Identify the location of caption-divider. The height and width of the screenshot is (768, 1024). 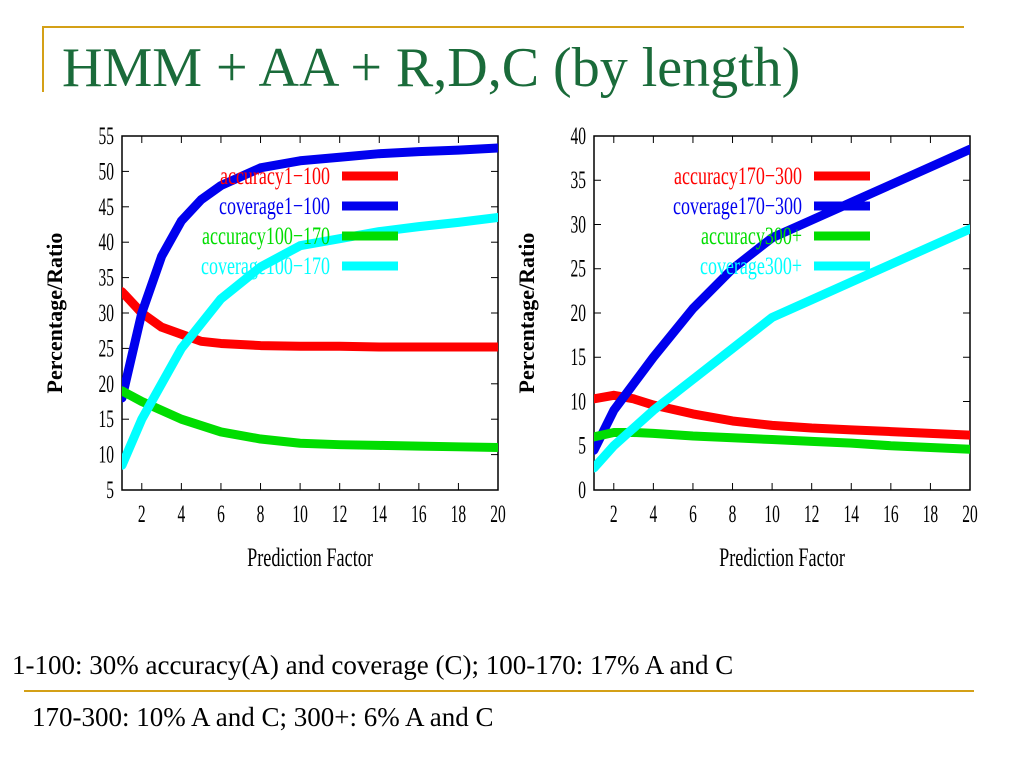
(499, 691).